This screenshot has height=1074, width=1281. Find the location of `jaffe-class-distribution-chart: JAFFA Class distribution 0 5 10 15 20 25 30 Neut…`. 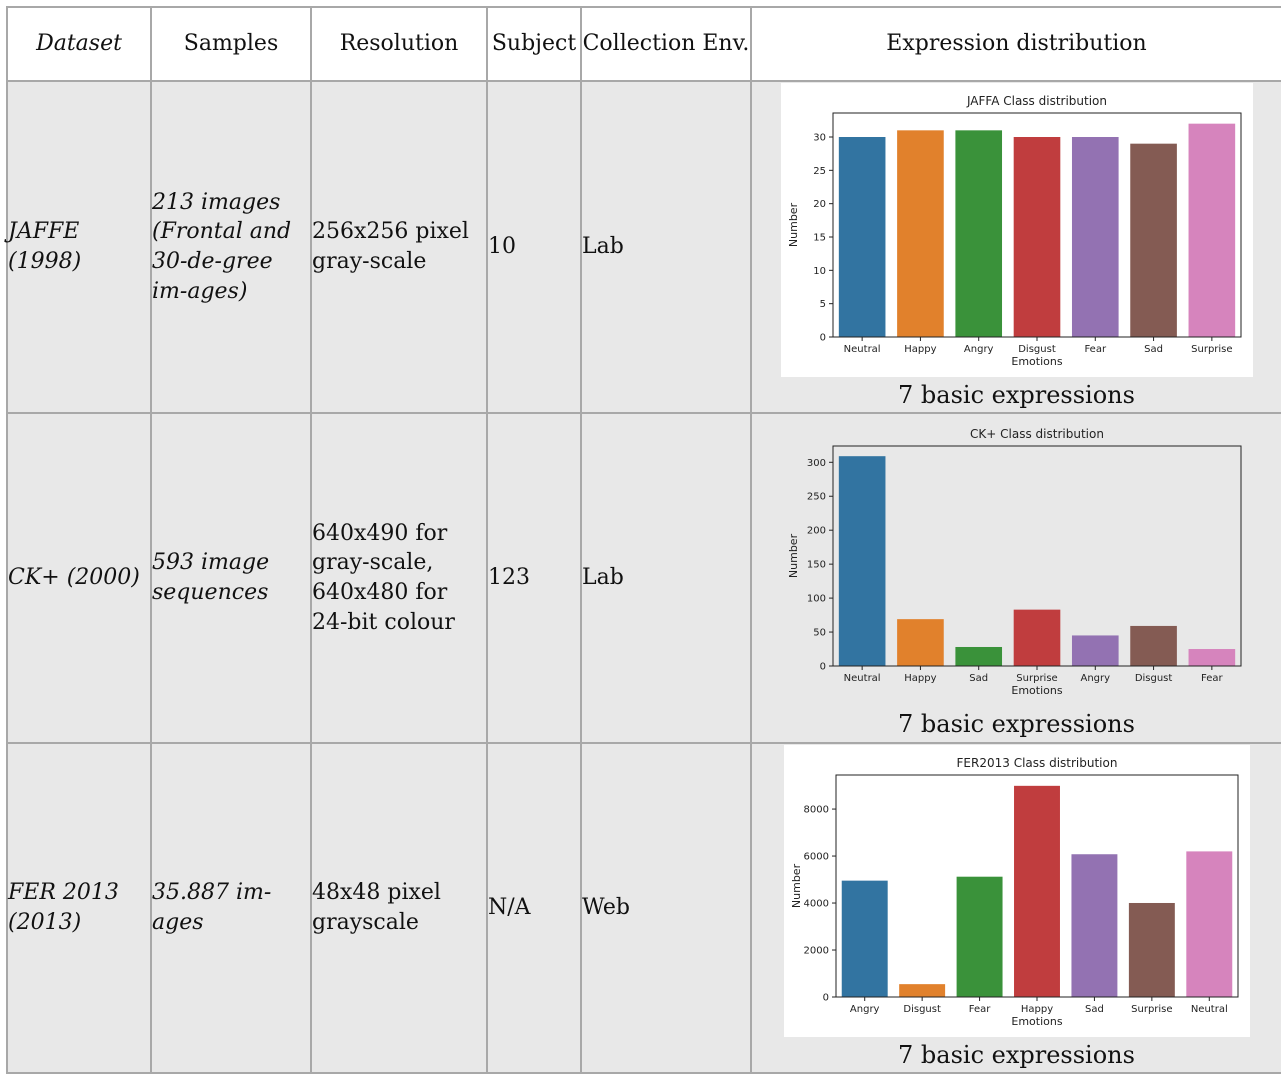

jaffe-class-distribution-chart: JAFFA Class distribution 0 5 10 15 20 25 30 Neut… is located at coordinates (1016, 229).